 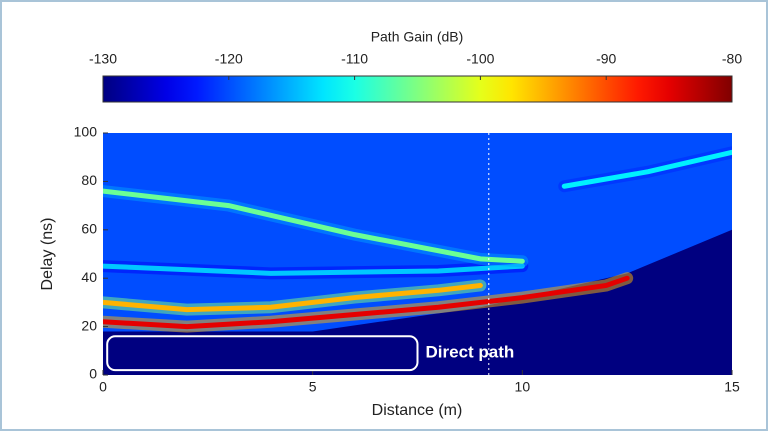 I want to click on colorbar-tick-label: -90, so click(x=606, y=59).